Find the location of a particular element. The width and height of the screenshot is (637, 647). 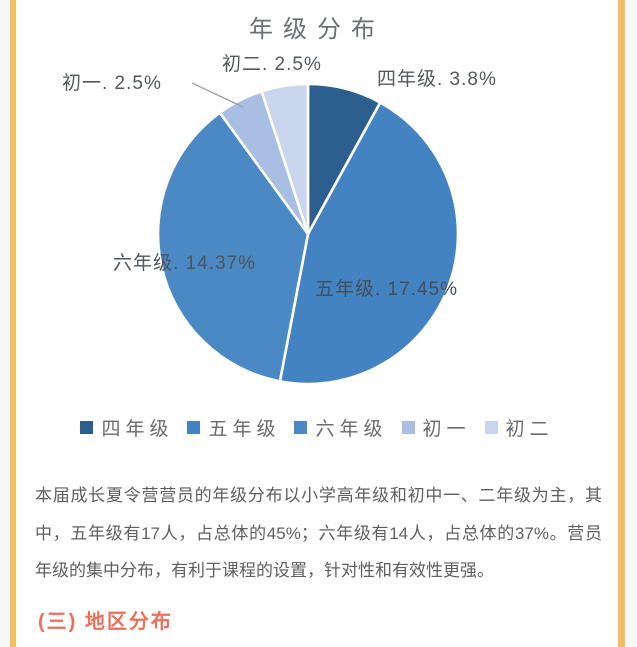

paragraph-line: 中，五年级有17人，占总体的45%；六年级有14人，占总体的37%。营员 is located at coordinates (318, 533).